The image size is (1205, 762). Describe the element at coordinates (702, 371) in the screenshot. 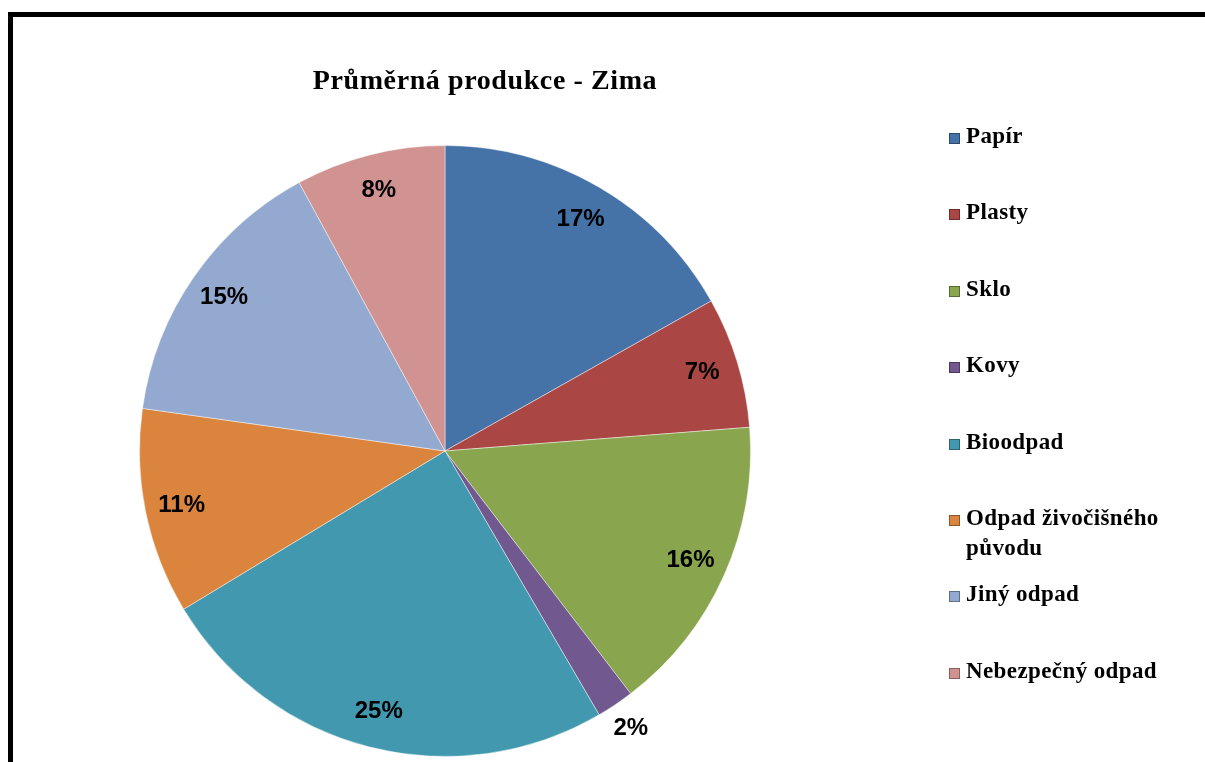

I see `data-label: 7%` at that location.